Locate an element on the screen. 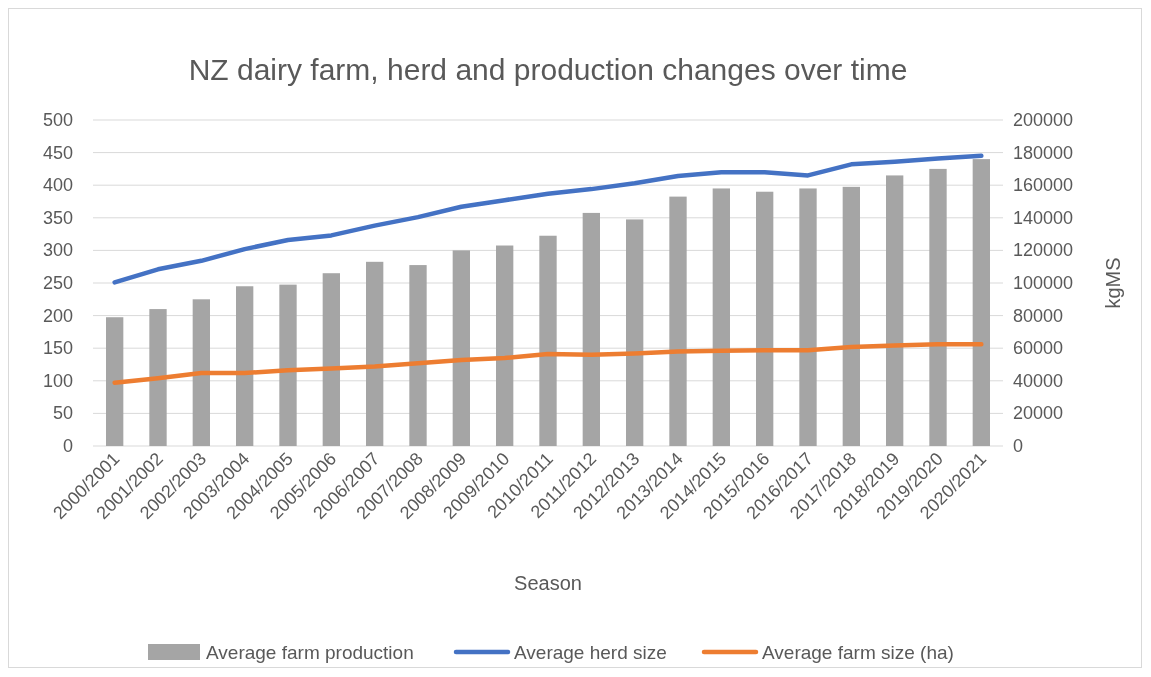 This screenshot has width=1151, height=677. y2-axis-title: kgMS is located at coordinates (1113, 283).